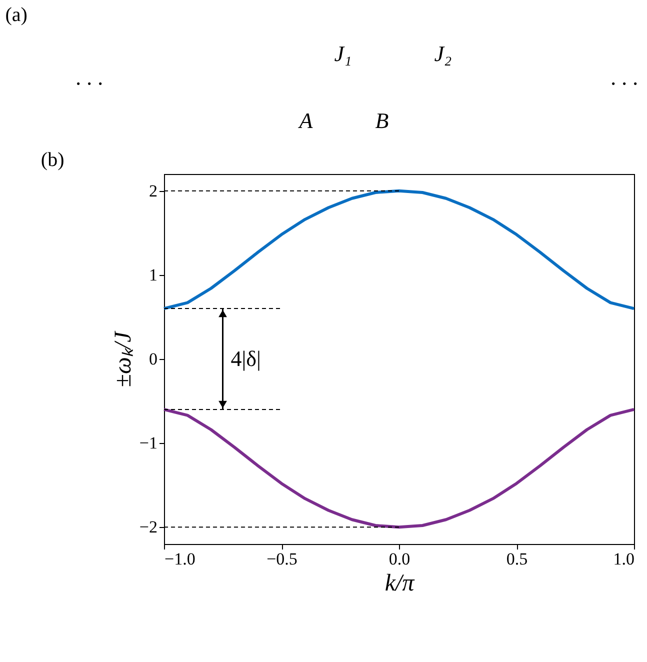 The width and height of the screenshot is (647, 662). Describe the element at coordinates (52, 160) in the screenshot. I see `chart-title: (b)` at that location.